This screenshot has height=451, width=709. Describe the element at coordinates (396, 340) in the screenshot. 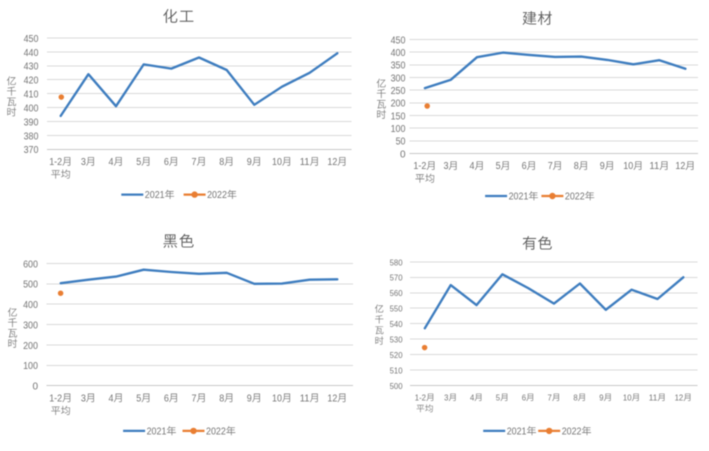

I see `svg-text: 530` at that location.